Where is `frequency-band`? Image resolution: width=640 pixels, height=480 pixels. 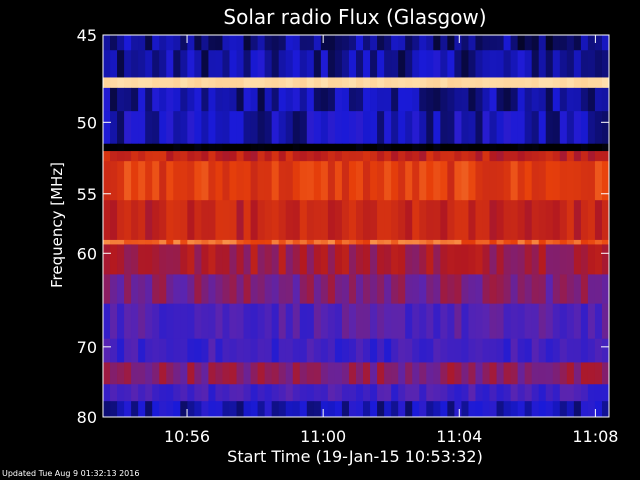
frequency-band is located at coordinates (356, 220).